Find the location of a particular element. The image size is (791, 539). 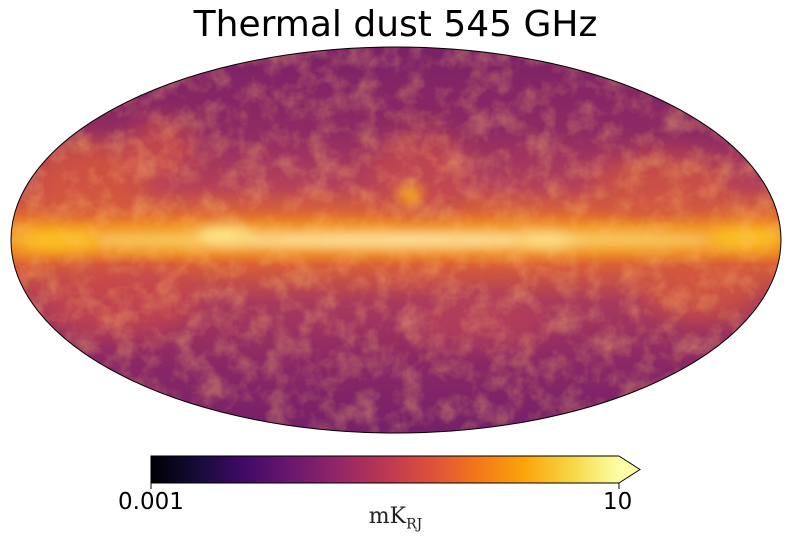

colorbar-unit-label: mKRJ is located at coordinates (395, 518).